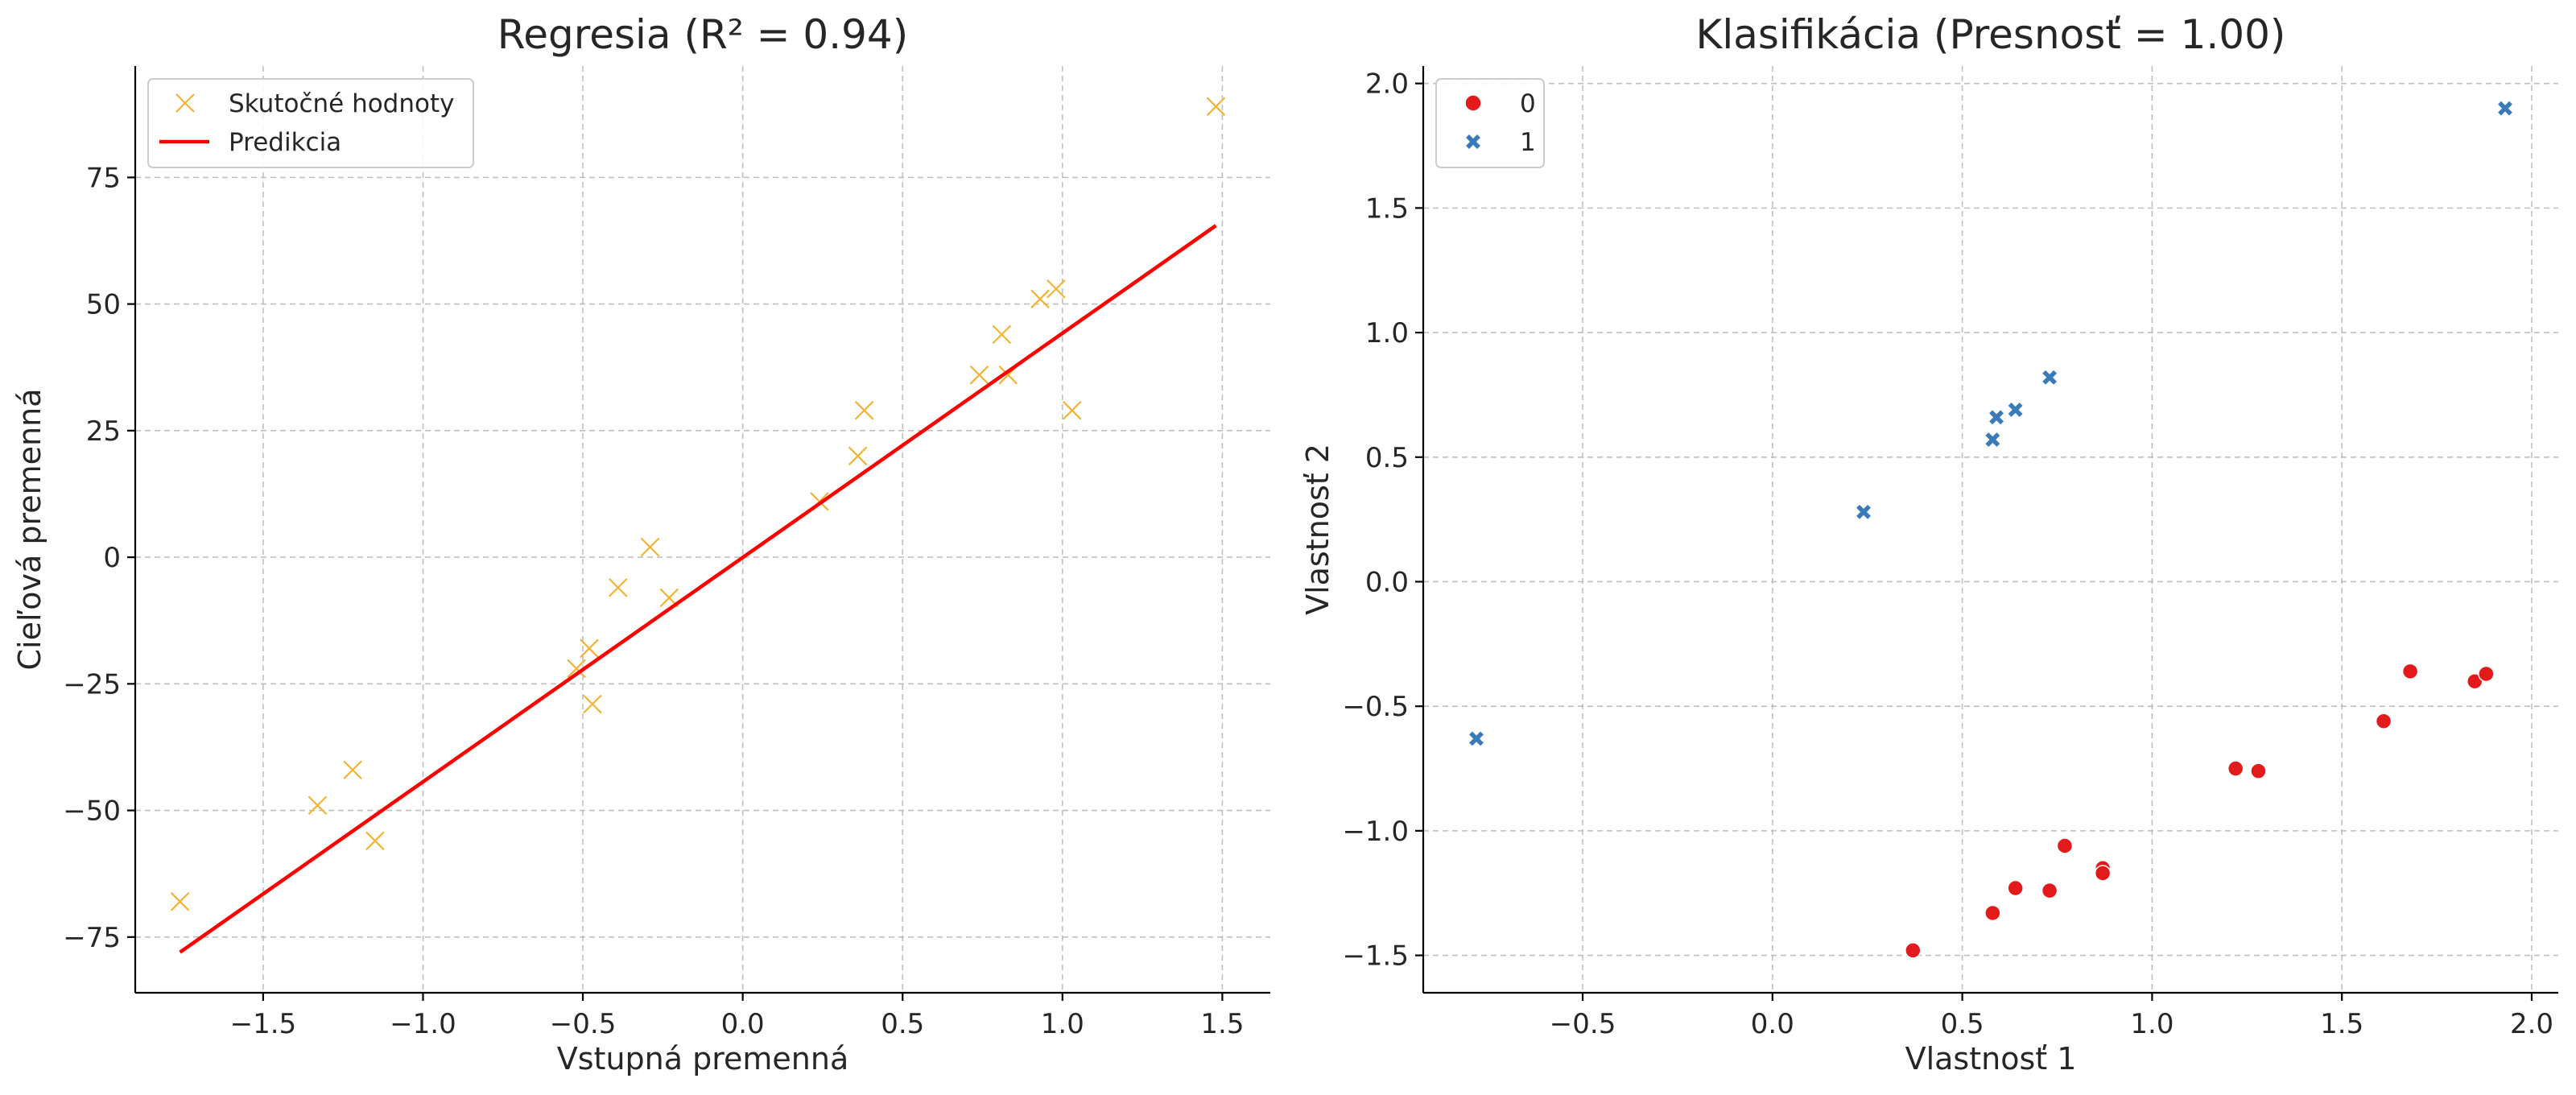 This screenshot has width=2576, height=1095. Describe the element at coordinates (1387, 208) in the screenshot. I see `y-tick-label: 1.5` at that location.